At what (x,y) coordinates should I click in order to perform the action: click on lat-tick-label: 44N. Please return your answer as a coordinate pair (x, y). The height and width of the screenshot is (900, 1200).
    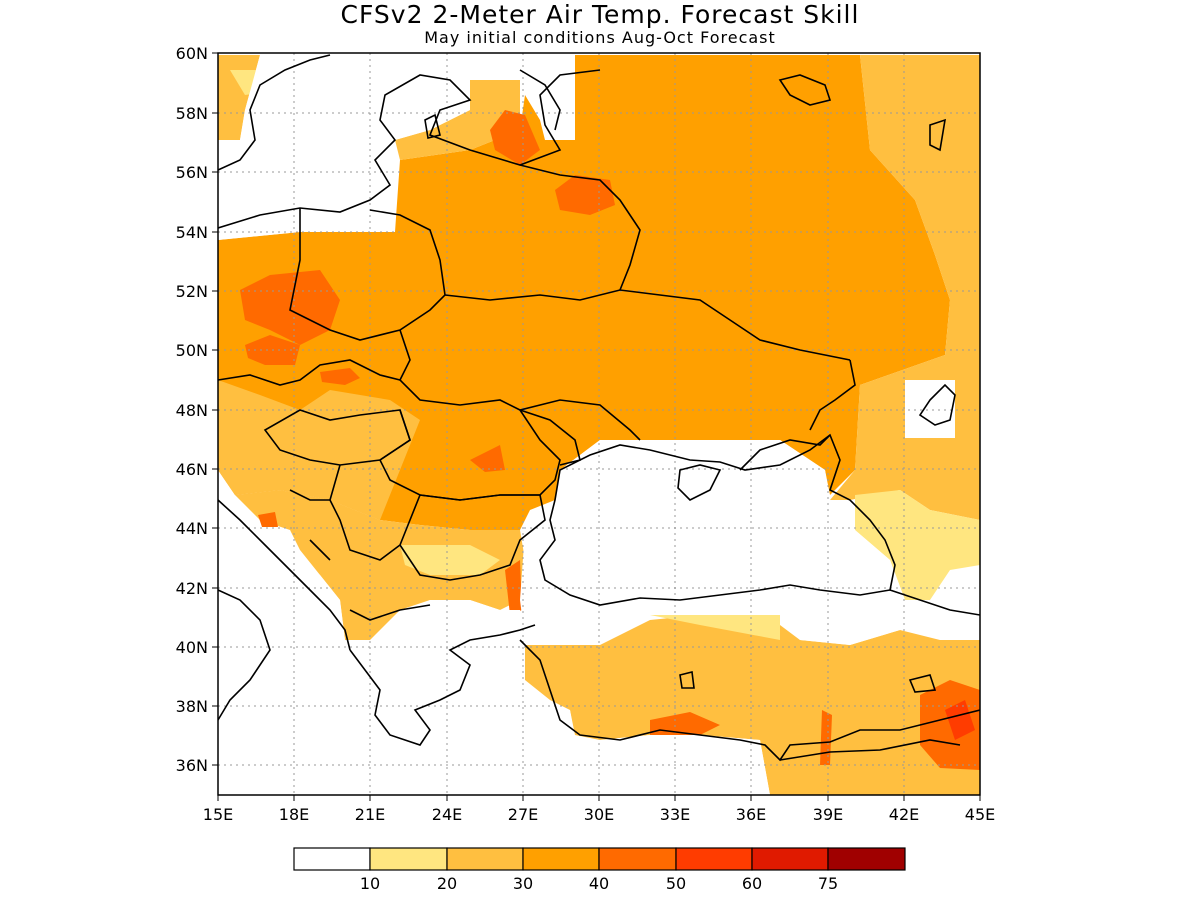
    Looking at the image, I should click on (192, 528).